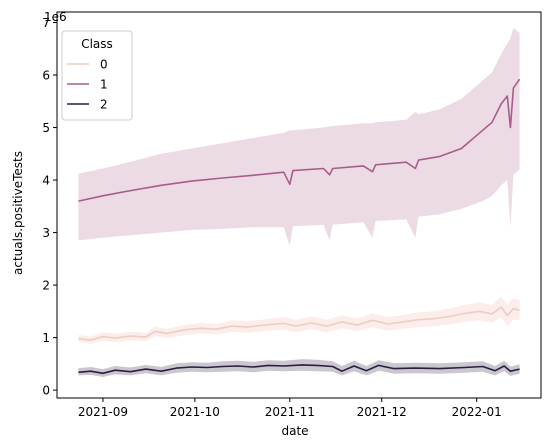 The height and width of the screenshot is (448, 554). Describe the element at coordinates (46, 286) in the screenshot. I see `y-tick-label: 2` at that location.